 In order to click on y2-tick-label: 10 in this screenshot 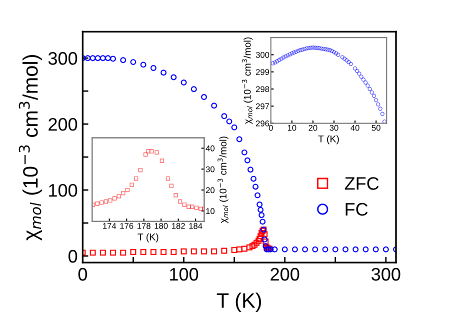, I will do `click(210, 211)`.